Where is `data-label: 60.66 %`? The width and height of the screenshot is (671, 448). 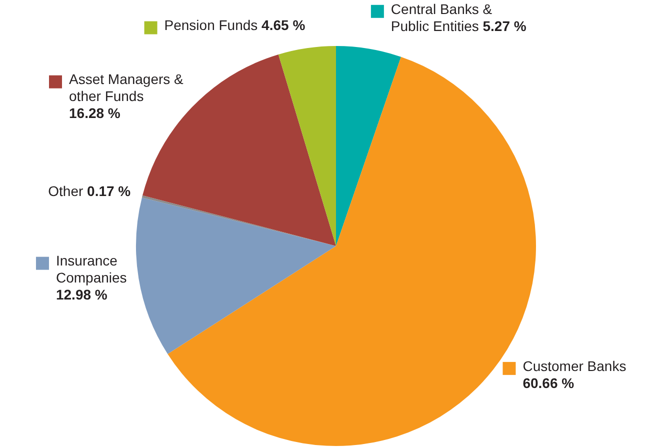 data-label: 60.66 % is located at coordinates (548, 382).